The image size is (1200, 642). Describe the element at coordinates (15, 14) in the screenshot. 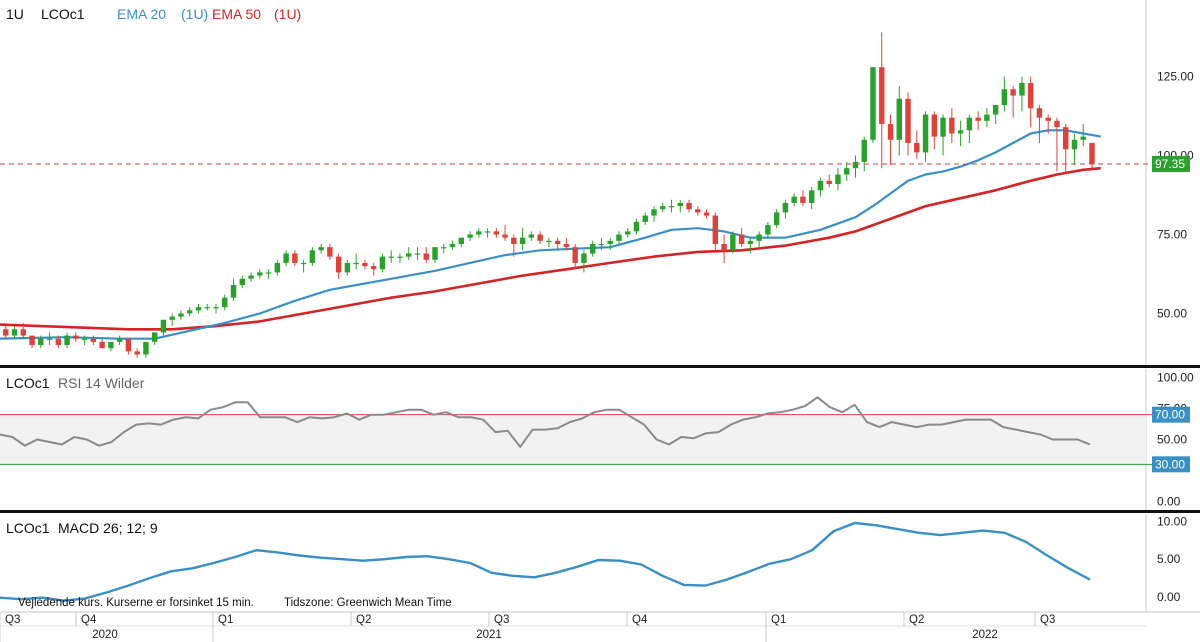

I see `interval-label: 1U` at that location.